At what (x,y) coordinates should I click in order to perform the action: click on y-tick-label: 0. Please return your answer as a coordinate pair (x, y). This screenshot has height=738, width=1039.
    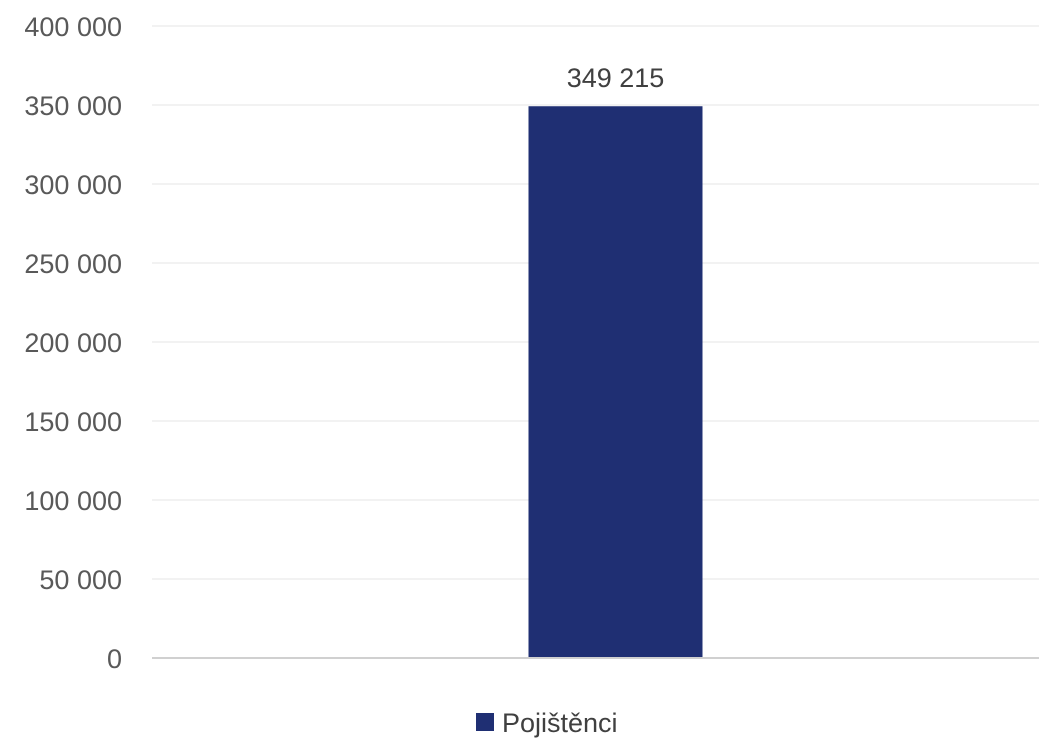
    Looking at the image, I should click on (114, 659).